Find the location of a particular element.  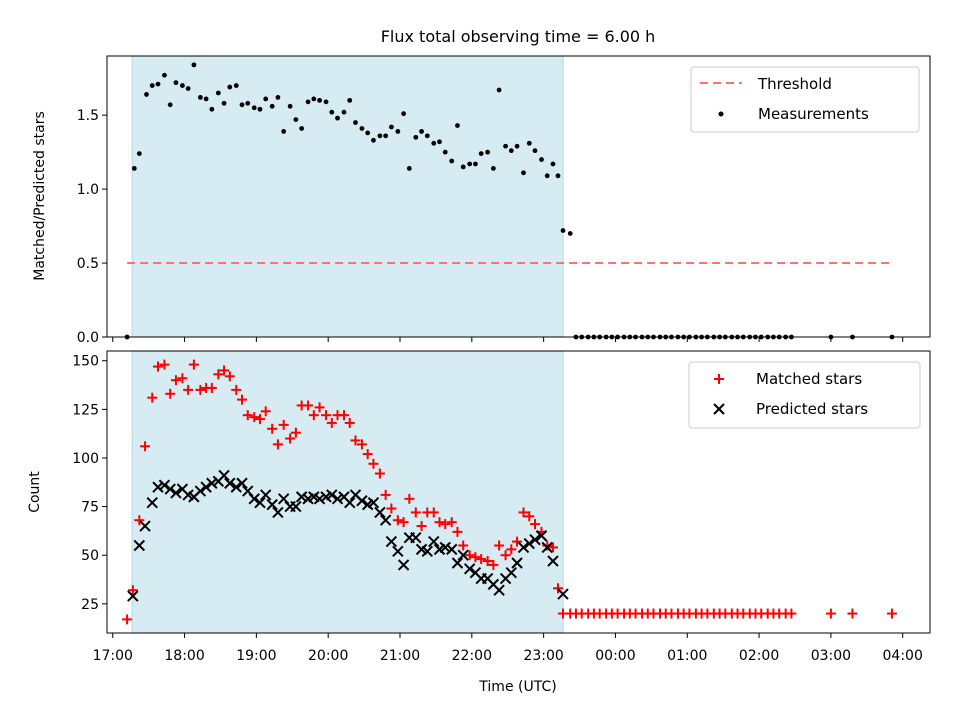

y-tick-label: 100 is located at coordinates (85, 459).